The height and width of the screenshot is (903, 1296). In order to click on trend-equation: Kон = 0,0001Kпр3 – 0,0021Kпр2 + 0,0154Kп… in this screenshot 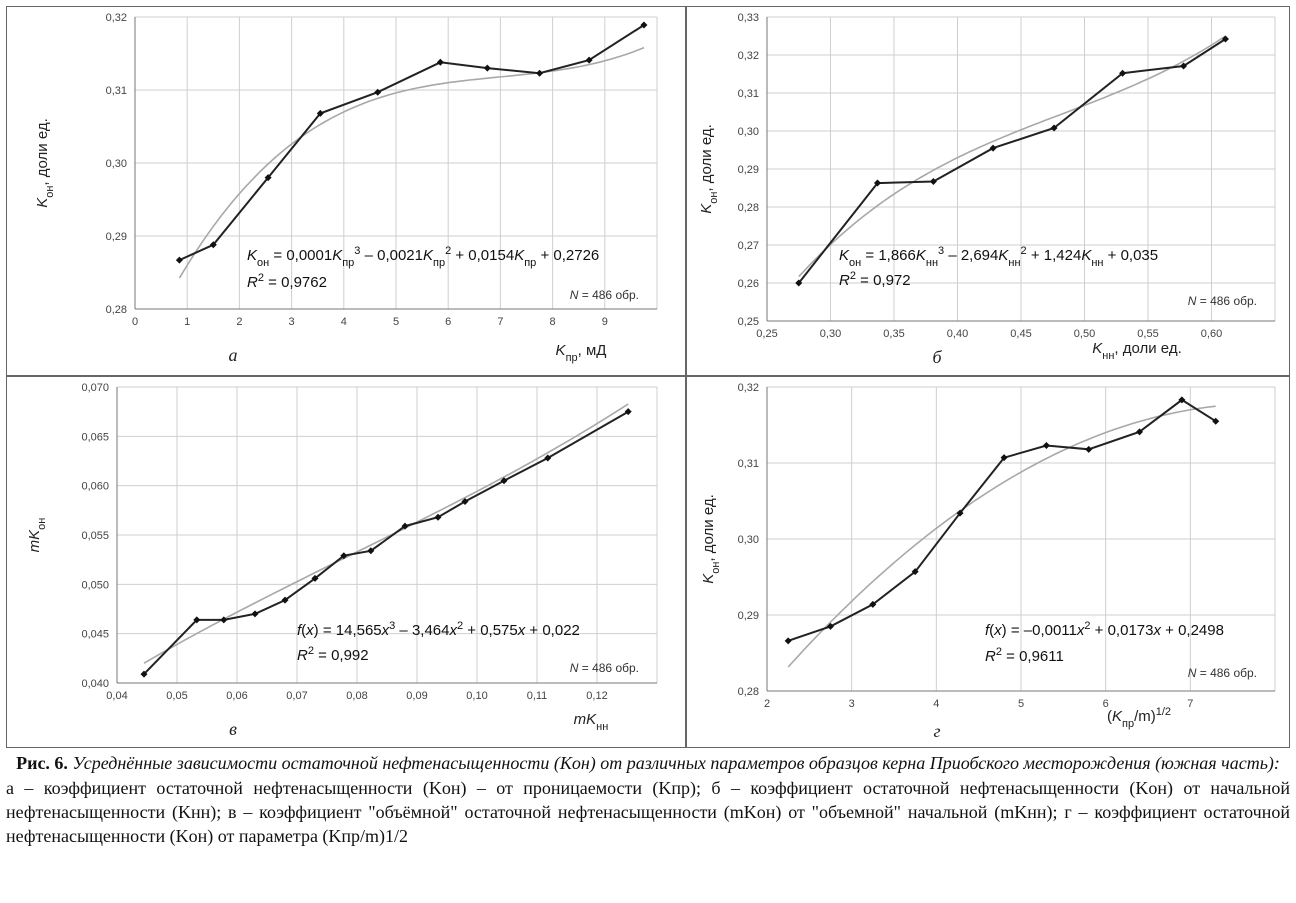, I will do `click(423, 257)`.